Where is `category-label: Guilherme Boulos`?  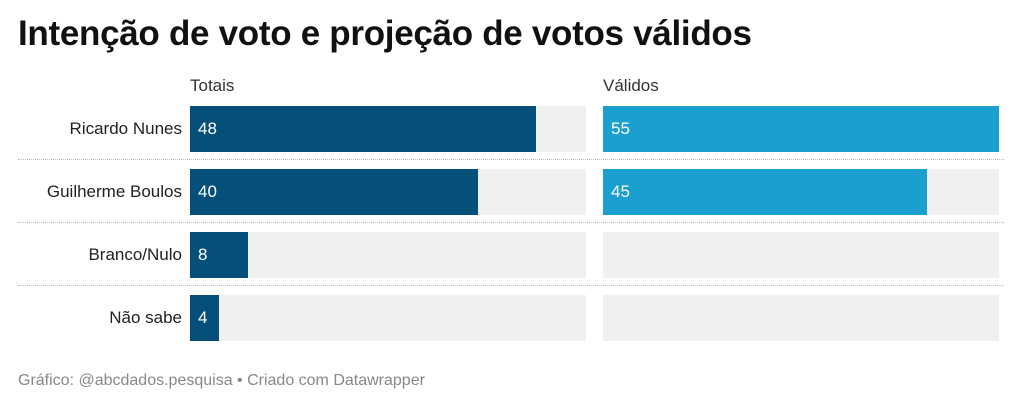 category-label: Guilherme Boulos is located at coordinates (114, 191).